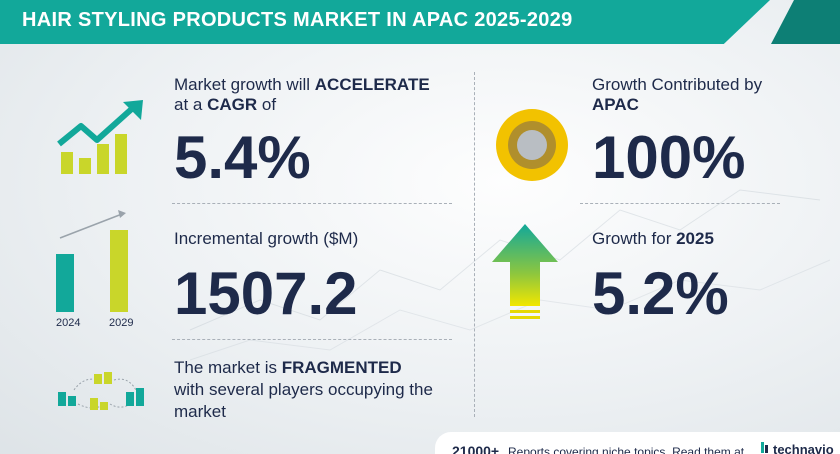 This screenshot has width=840, height=454. Describe the element at coordinates (637, 443) in the screenshot. I see `footer-bar` at that location.